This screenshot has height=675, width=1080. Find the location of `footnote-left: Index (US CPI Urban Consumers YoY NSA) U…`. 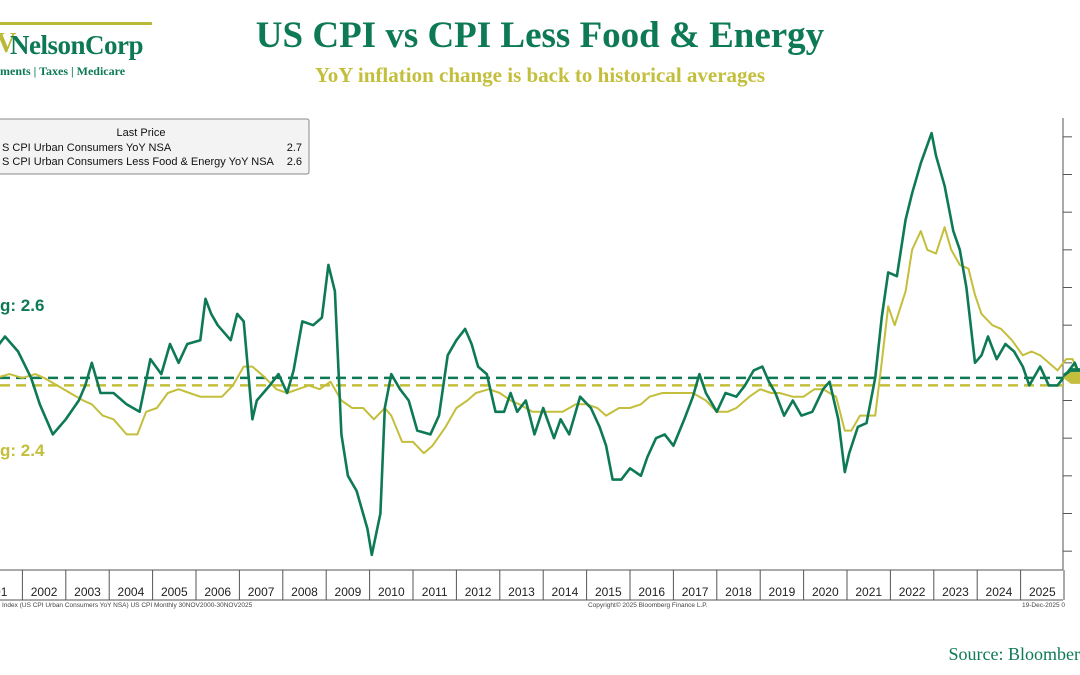

footnote-left: Index (US CPI Urban Consumers YoY NSA) U… is located at coordinates (127, 605).